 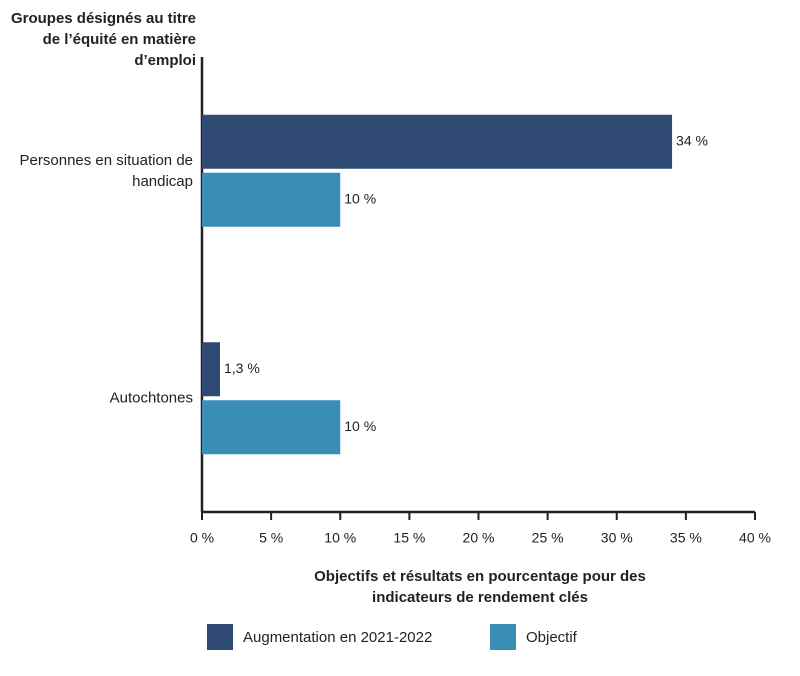 What do you see at coordinates (552, 637) in the screenshot?
I see `legend-label: Objectif` at bounding box center [552, 637].